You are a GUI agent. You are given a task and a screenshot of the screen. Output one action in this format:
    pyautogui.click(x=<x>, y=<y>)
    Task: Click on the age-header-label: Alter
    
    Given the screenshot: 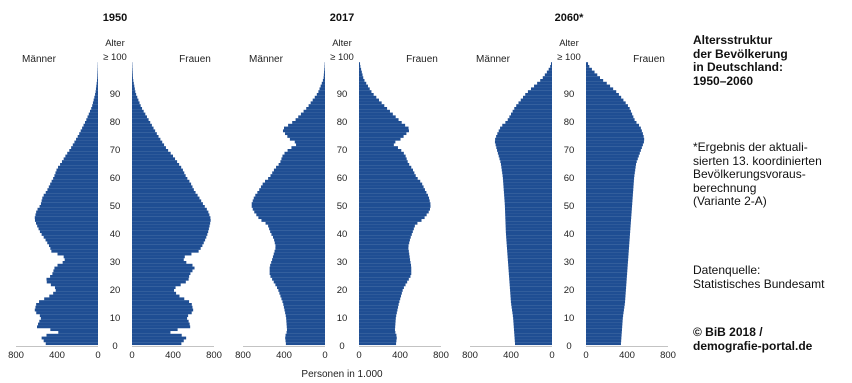 What is the action you would take?
    pyautogui.click(x=569, y=43)
    